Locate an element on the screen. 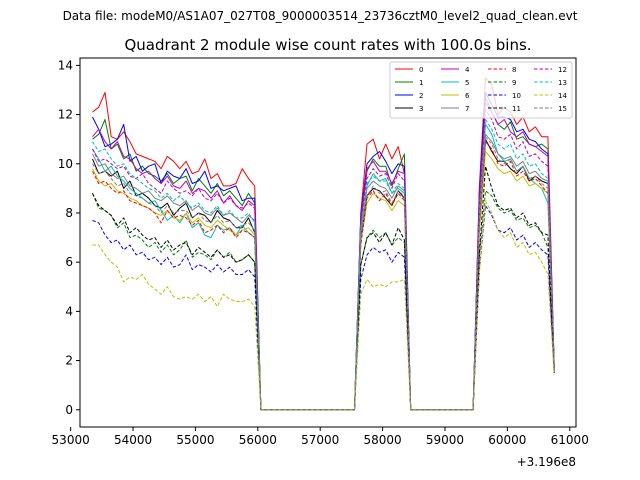 This screenshot has width=640, height=480. y-tick-label: 2 is located at coordinates (69, 361).